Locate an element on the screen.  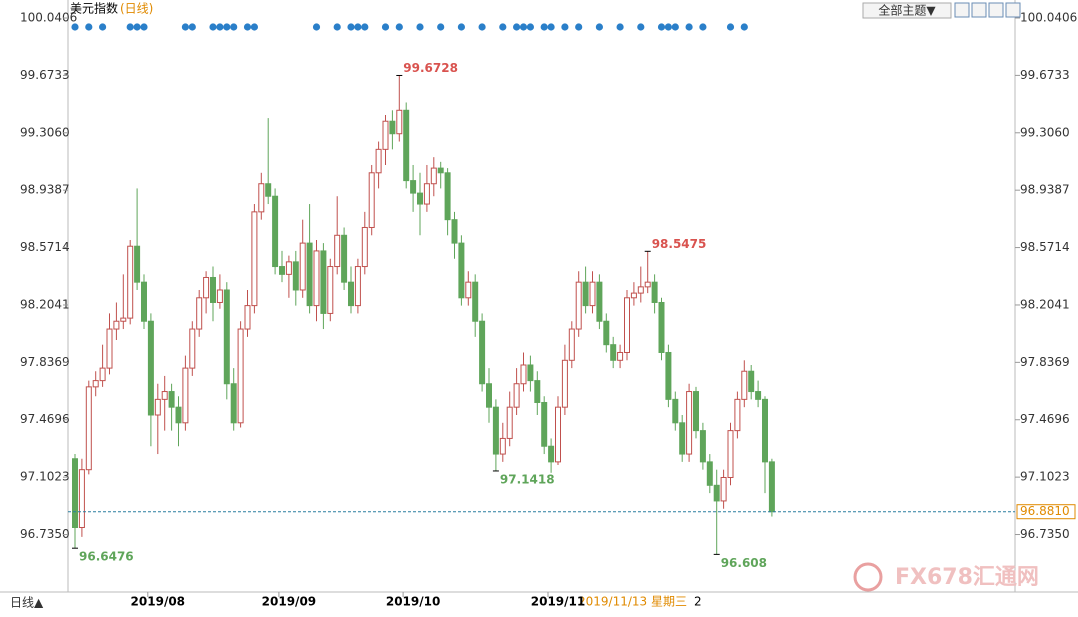
y2-tick-label: 100.0406 is located at coordinates (1048, 18).